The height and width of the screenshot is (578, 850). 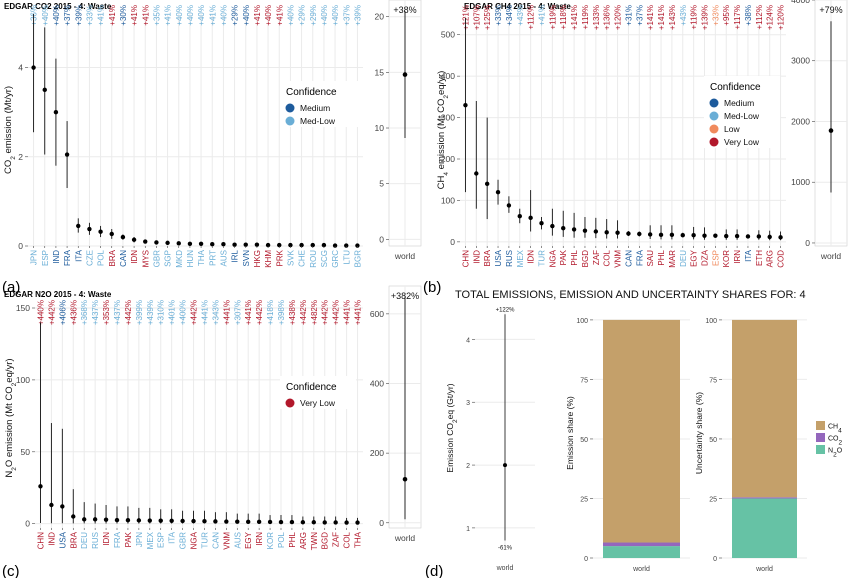 I want to click on x-tick-label: BGR, so click(x=357, y=259).